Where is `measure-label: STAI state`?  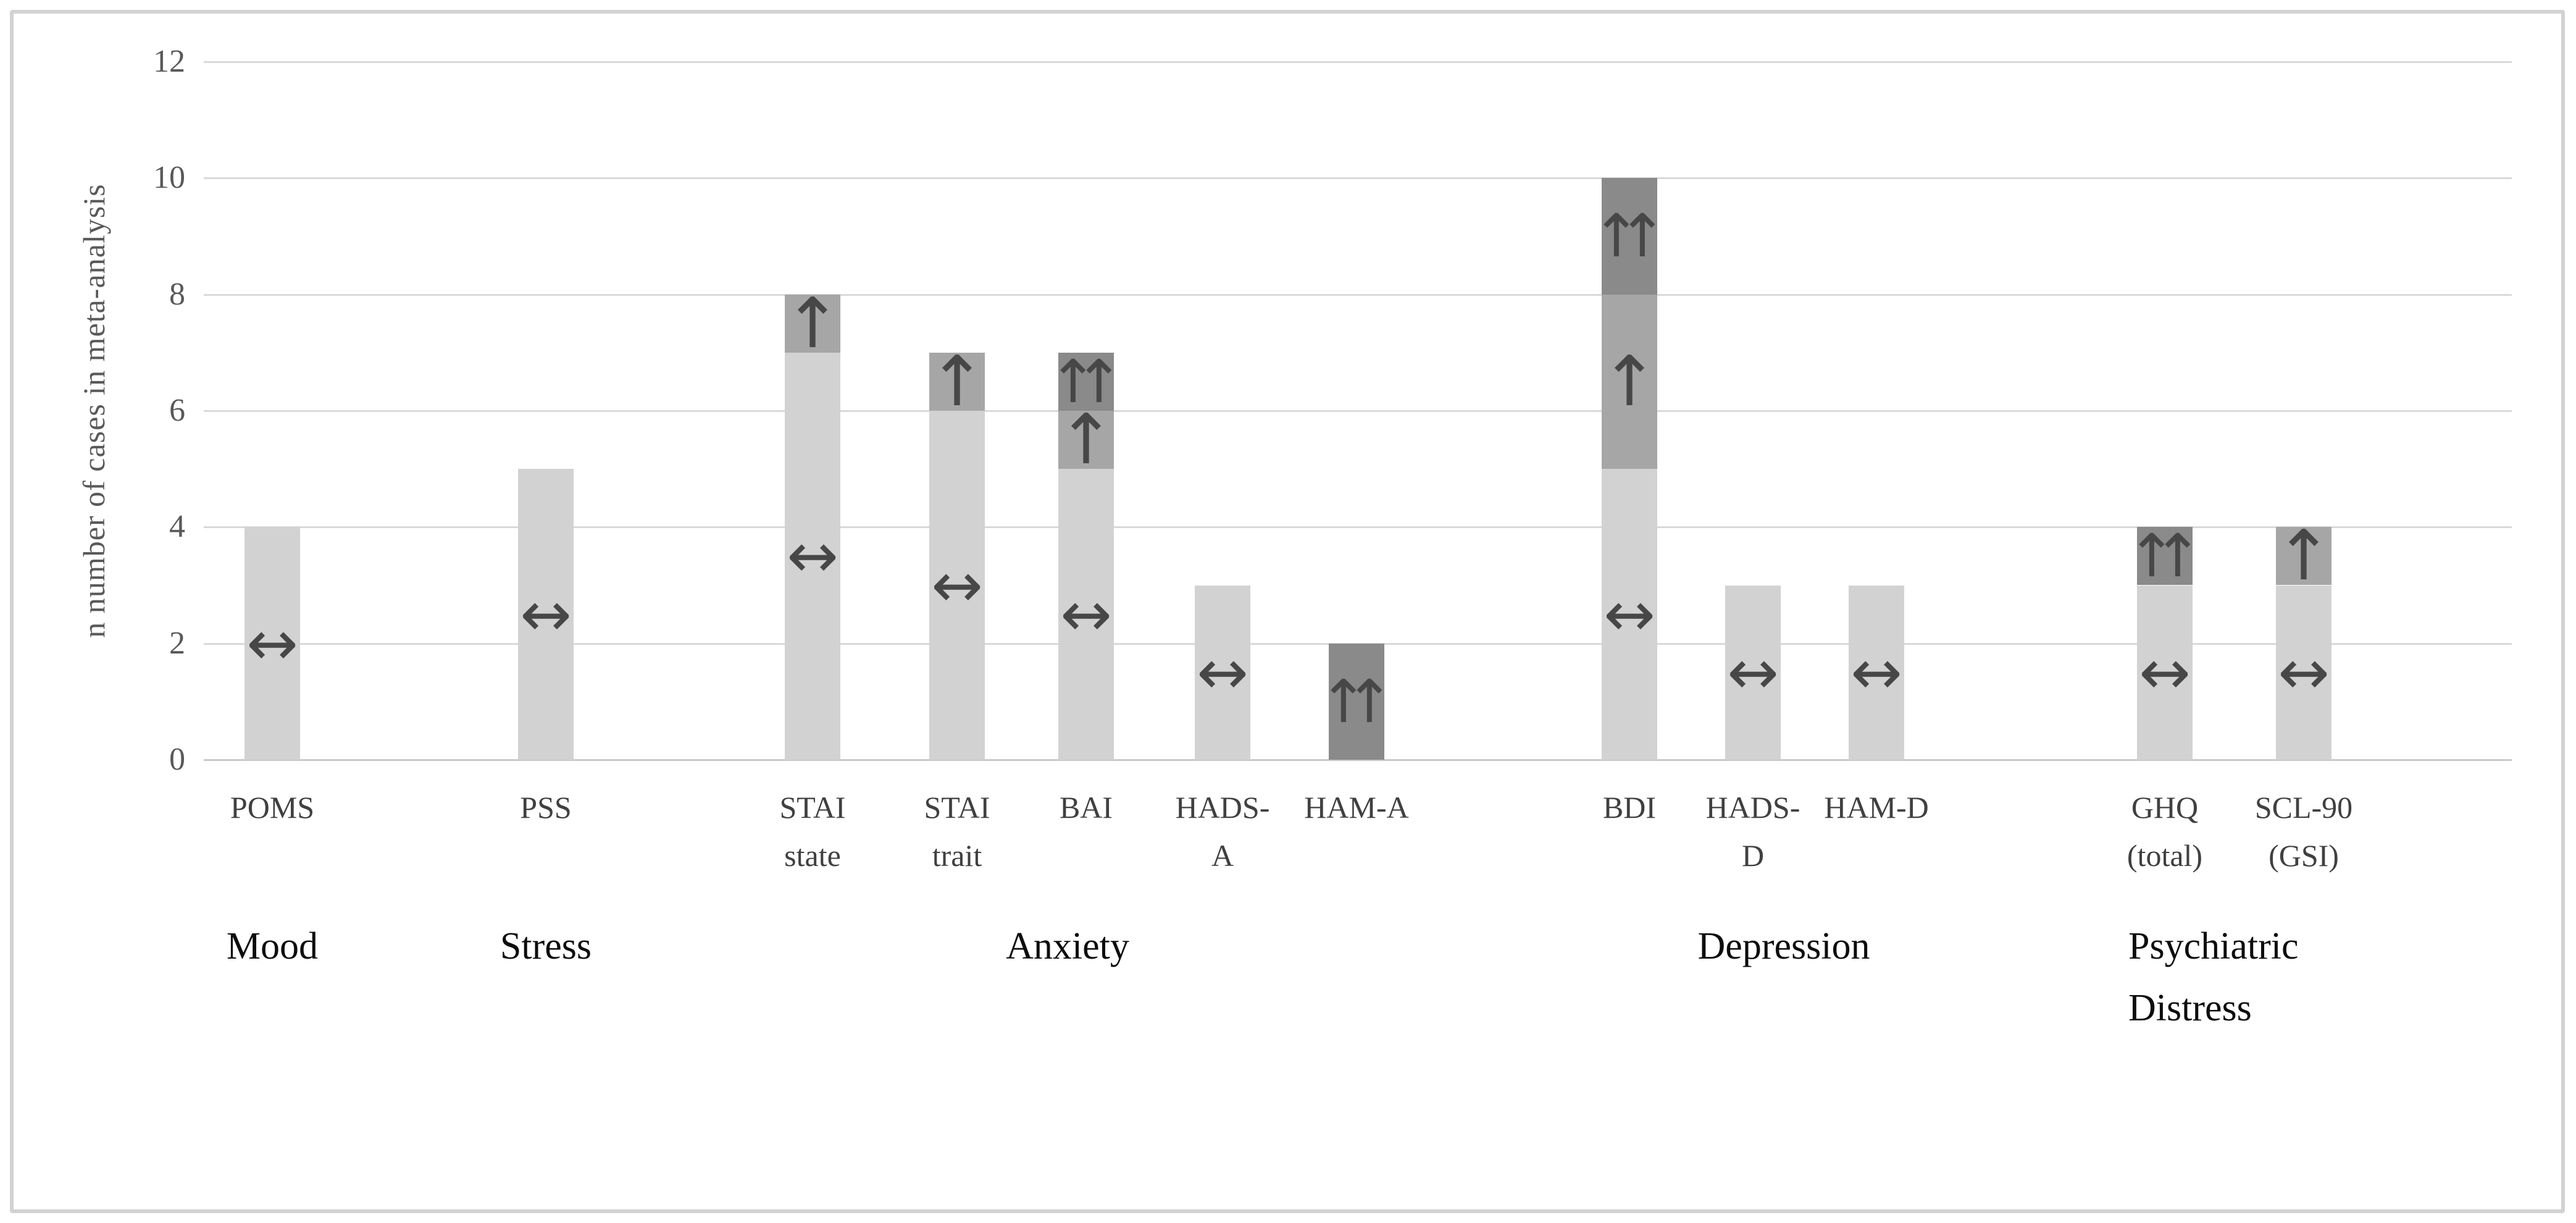
measure-label: STAI state is located at coordinates (812, 831).